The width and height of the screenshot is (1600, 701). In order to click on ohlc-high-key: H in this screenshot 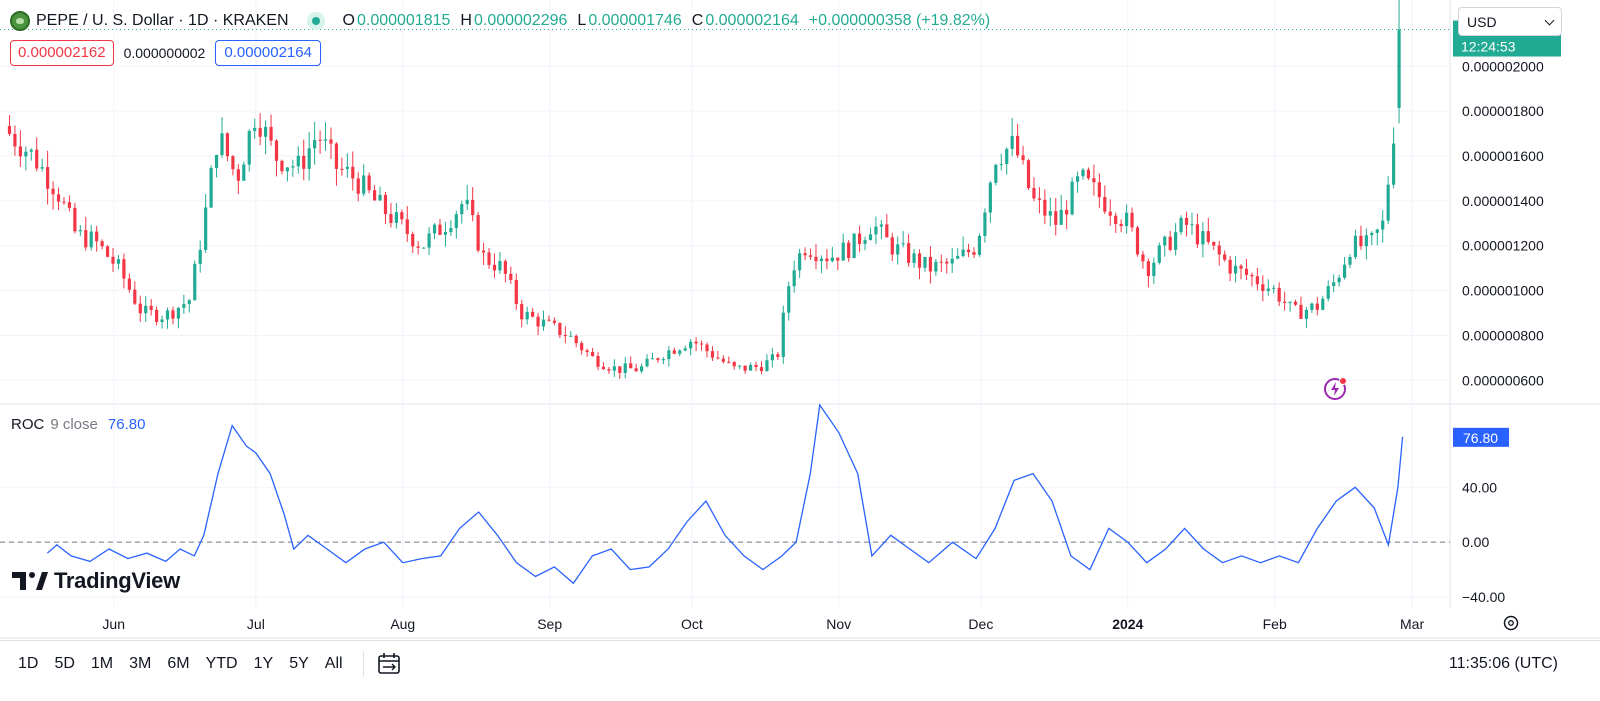, I will do `click(466, 20)`.